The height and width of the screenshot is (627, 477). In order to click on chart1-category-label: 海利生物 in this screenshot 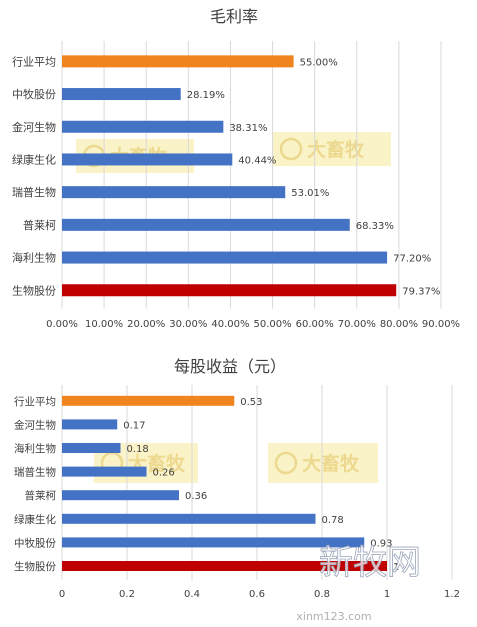, I will do `click(34, 258)`.